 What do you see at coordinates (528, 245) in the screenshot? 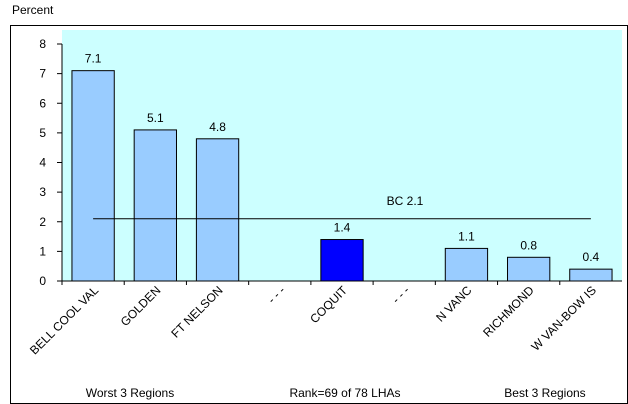
I see `data-label: 0.8` at bounding box center [528, 245].